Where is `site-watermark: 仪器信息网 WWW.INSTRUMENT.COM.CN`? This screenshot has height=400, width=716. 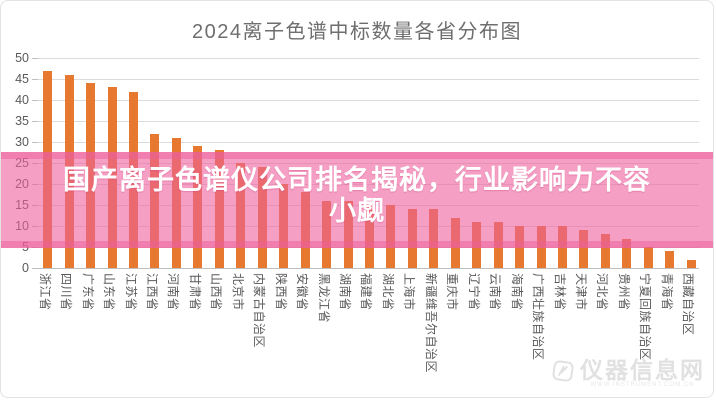 site-watermark: 仪器信息网 WWW.INSTRUMENT.COM.CN is located at coordinates (627, 373).